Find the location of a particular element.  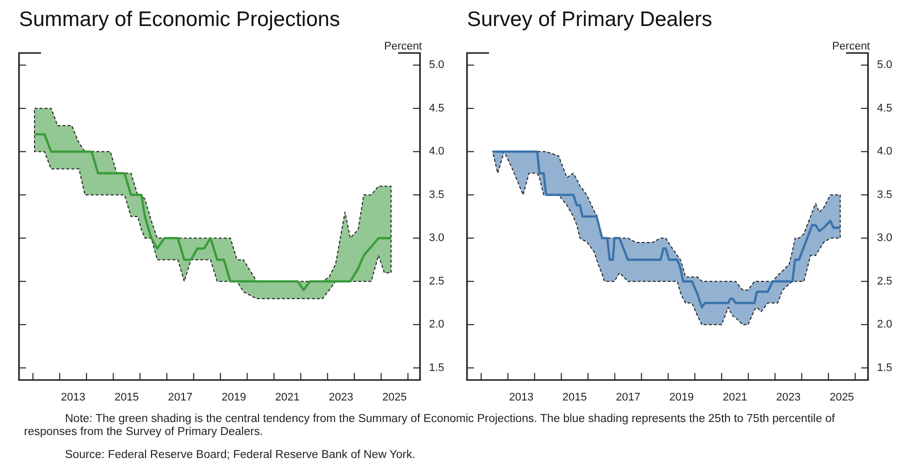

chart-title: Summary of Economic Projections is located at coordinates (179, 20).